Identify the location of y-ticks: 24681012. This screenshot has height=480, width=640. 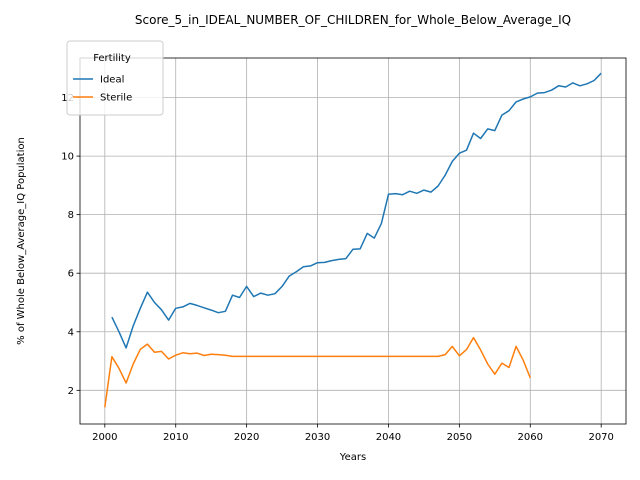
(70, 245).